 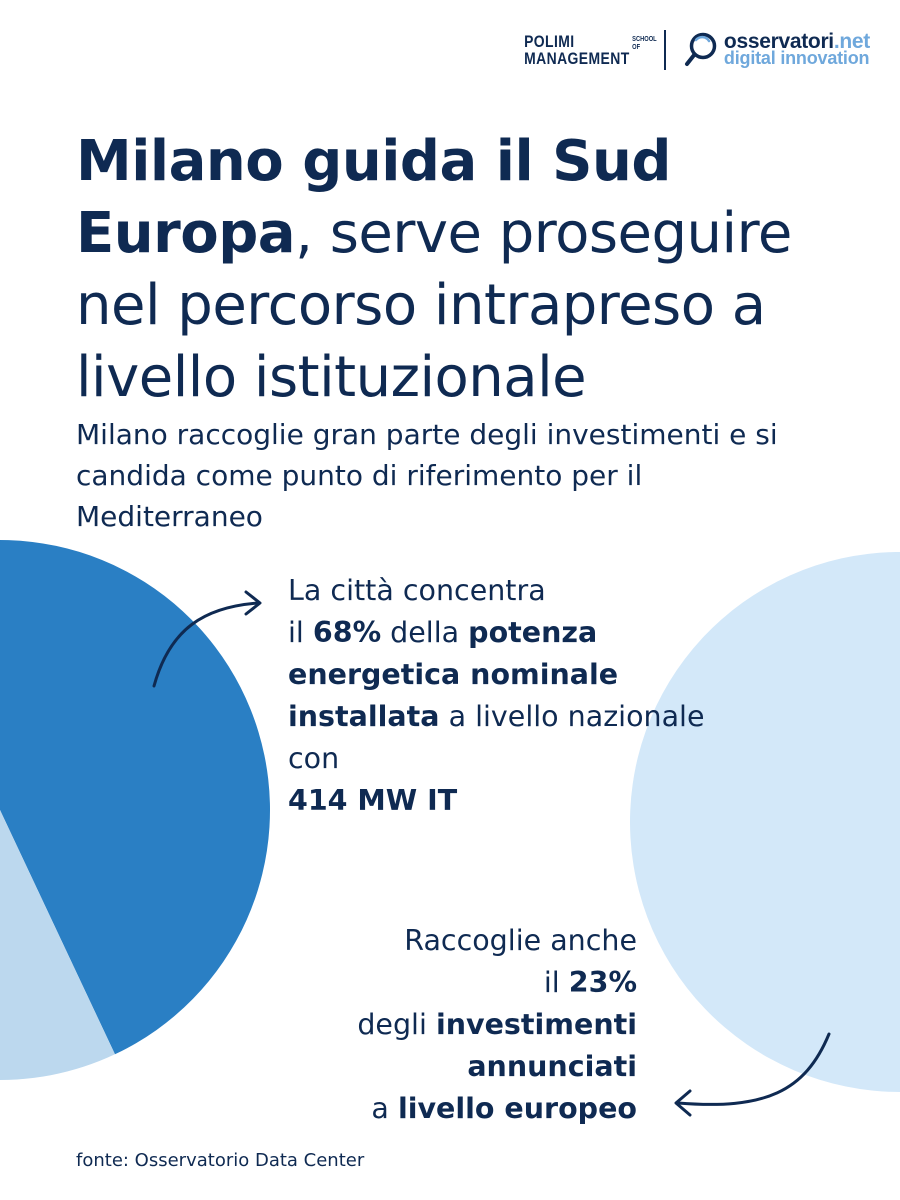 I want to click on source-note: fonte: Osservatorio Data Center, so click(x=220, y=1160).